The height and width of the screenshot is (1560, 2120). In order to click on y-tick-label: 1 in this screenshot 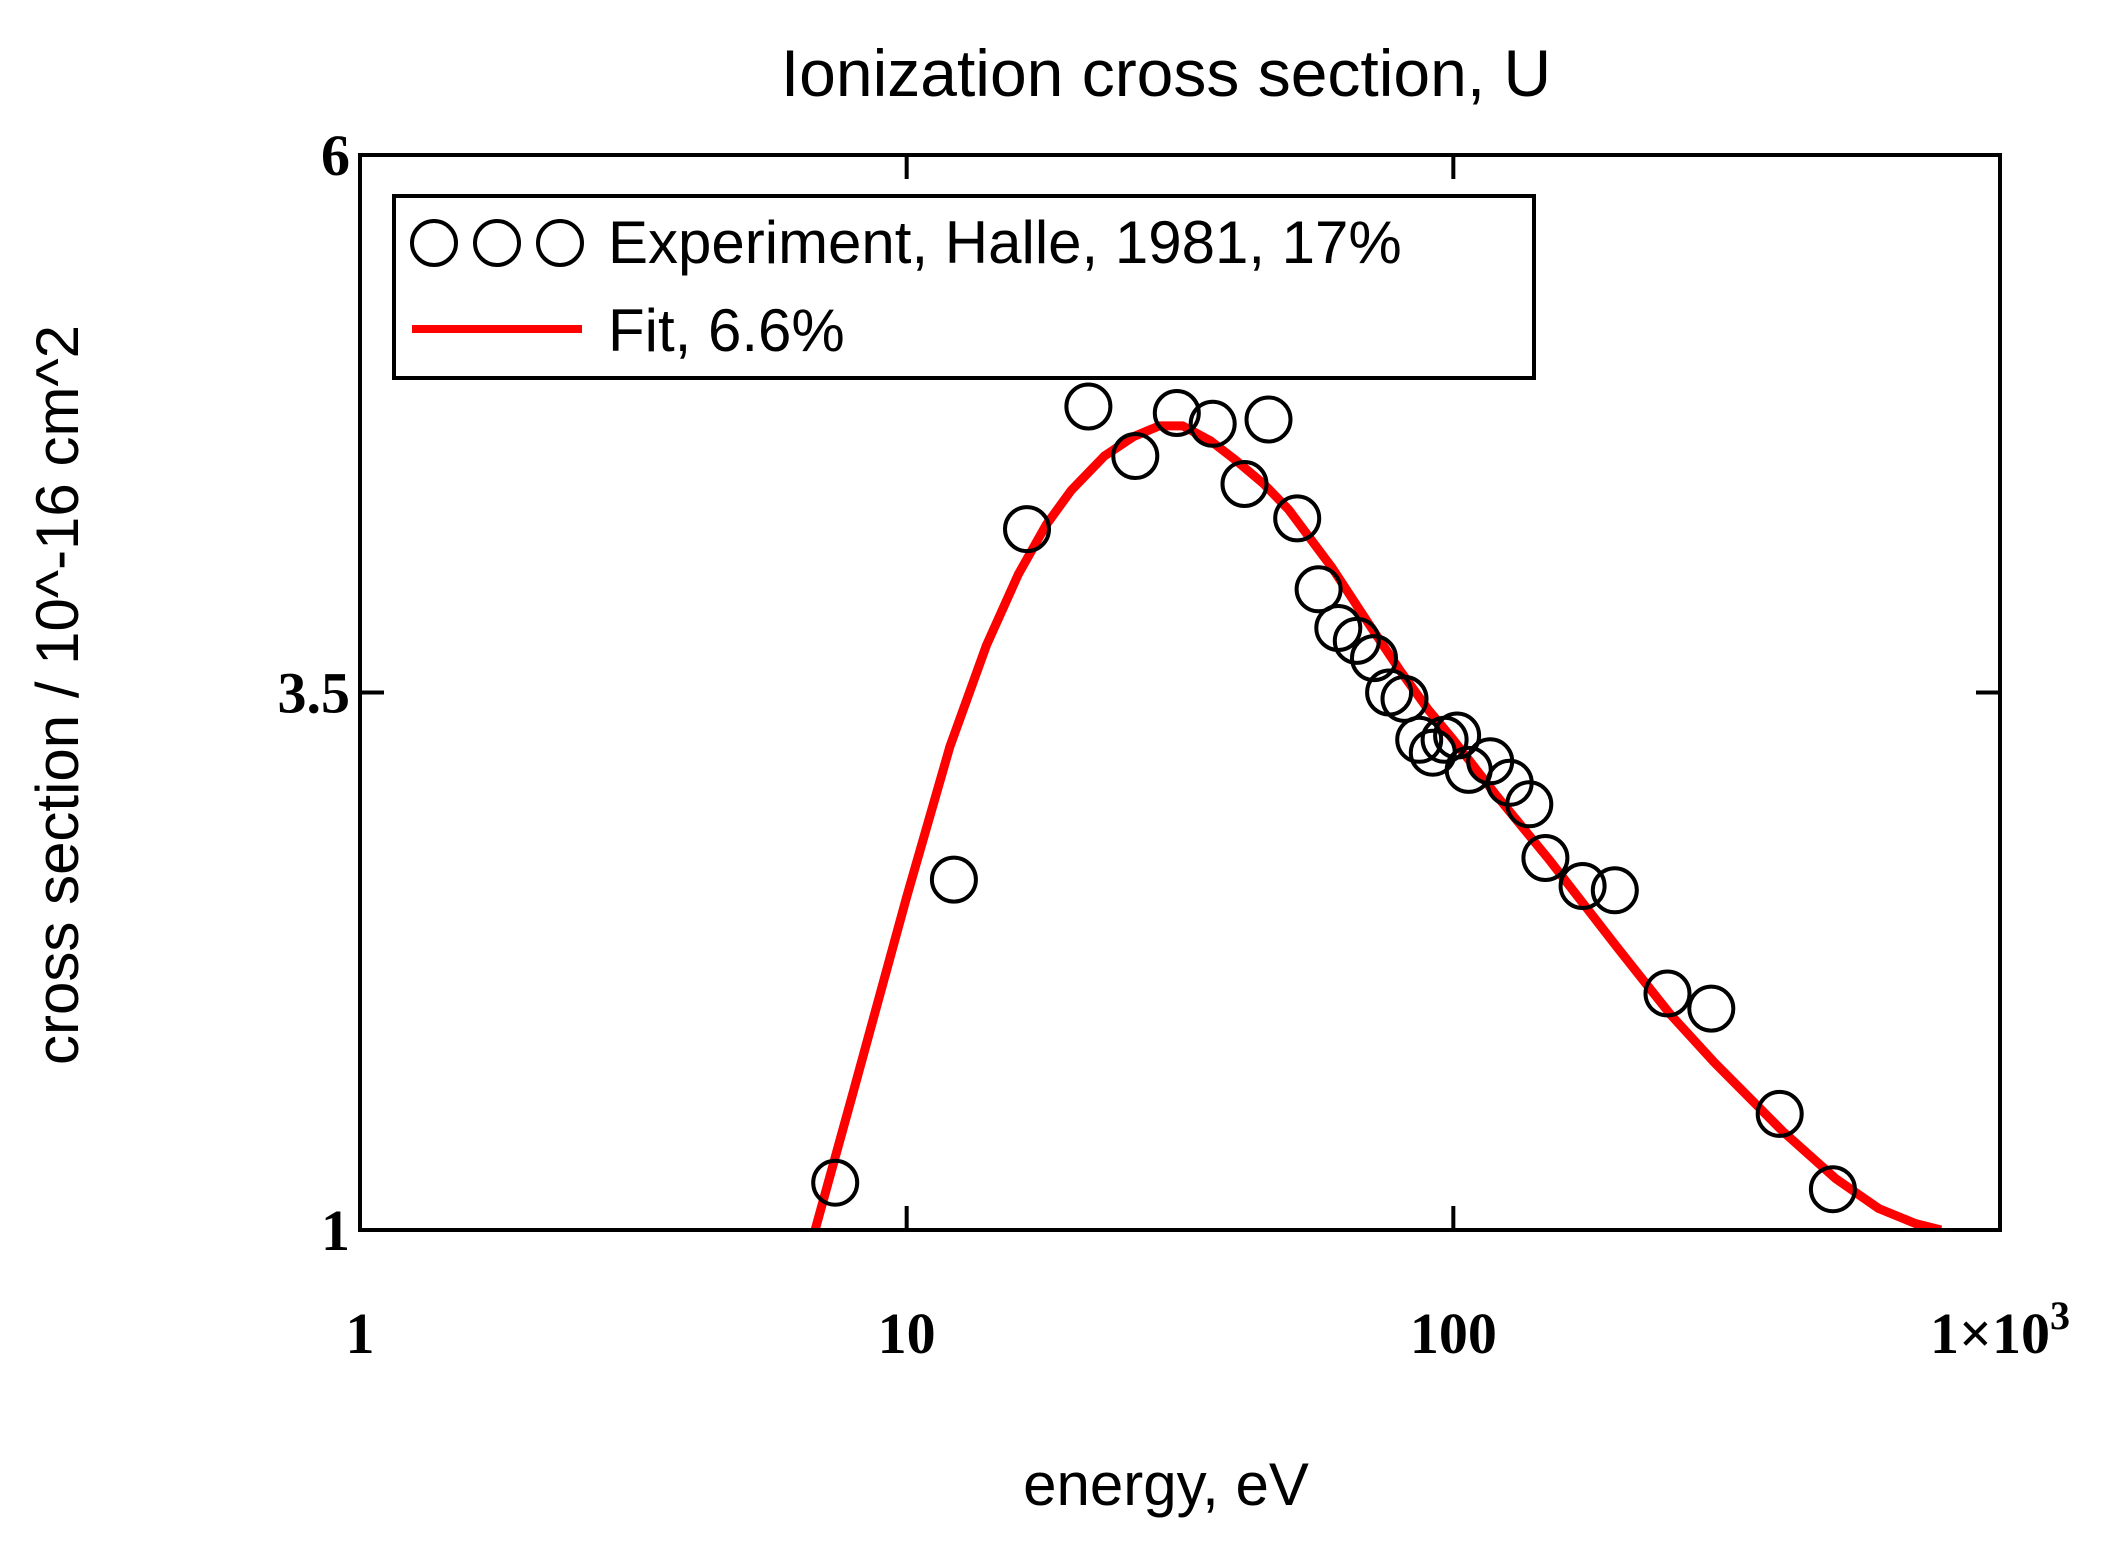, I will do `click(335, 1230)`.